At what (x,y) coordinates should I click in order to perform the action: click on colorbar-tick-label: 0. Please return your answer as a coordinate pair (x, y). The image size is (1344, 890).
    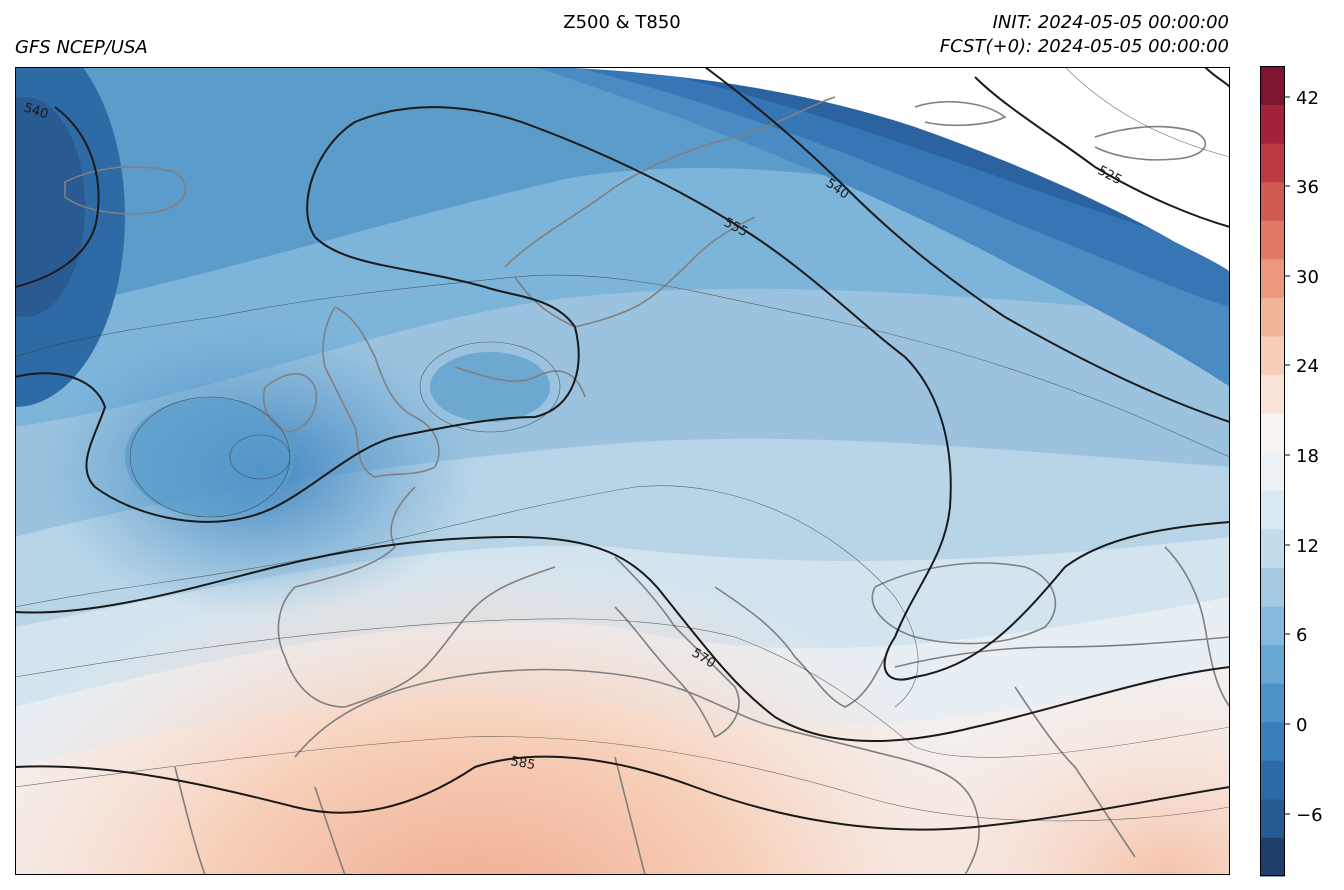
    Looking at the image, I should click on (1301, 725).